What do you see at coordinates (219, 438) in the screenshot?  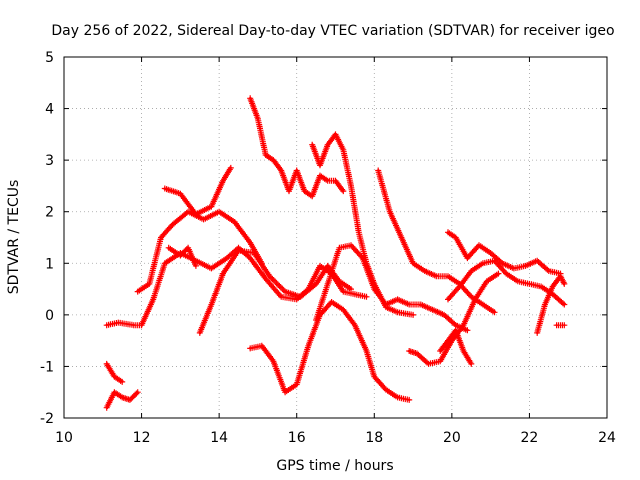 I see `x-tick-label: 14` at bounding box center [219, 438].